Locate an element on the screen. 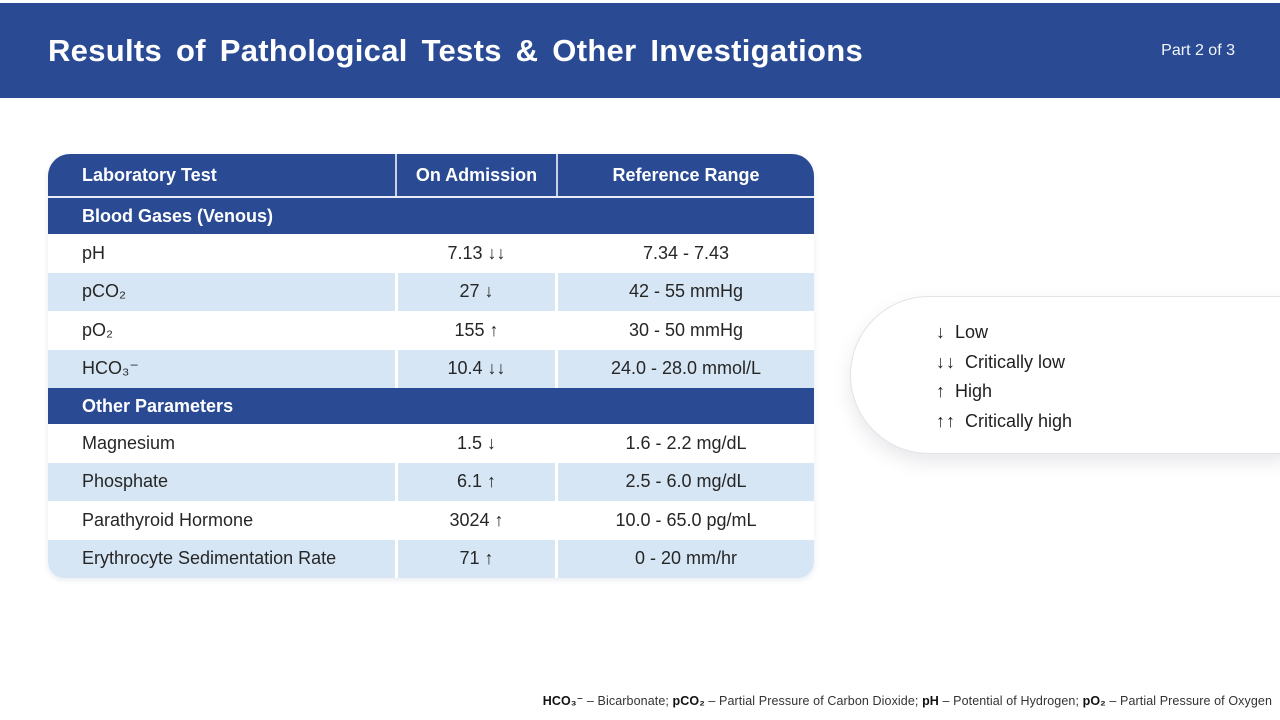 The width and height of the screenshot is (1280, 720). admission-value: 155 ↑ is located at coordinates (476, 329).